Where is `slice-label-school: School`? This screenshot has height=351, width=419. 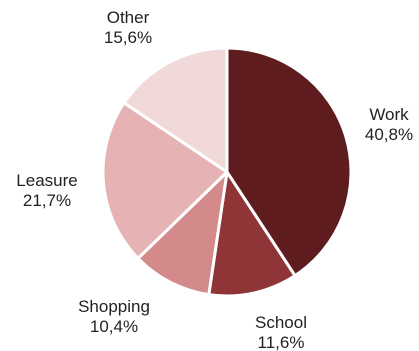
slice-label-school: School is located at coordinates (281, 322).